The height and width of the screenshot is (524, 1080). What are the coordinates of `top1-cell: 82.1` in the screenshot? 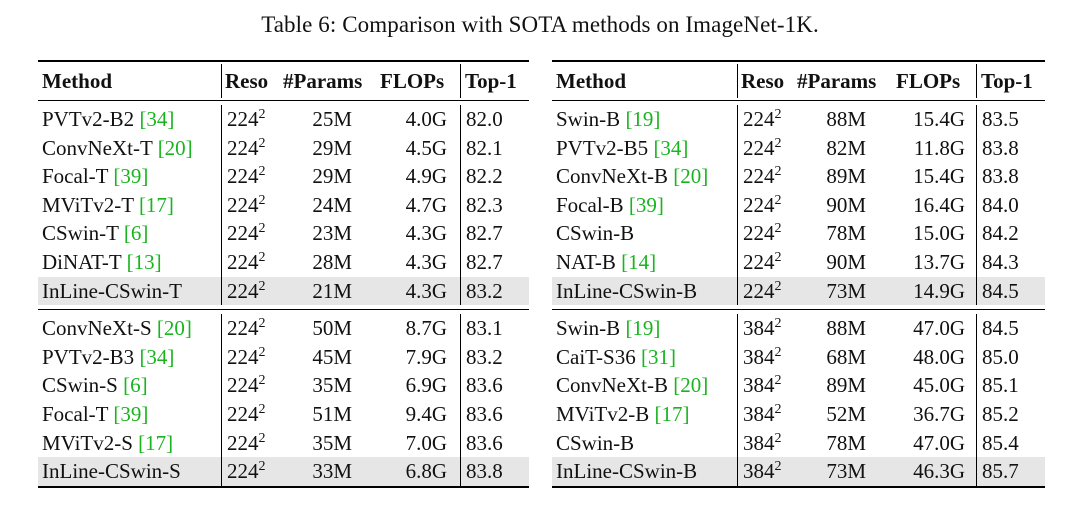 It's located at (484, 147).